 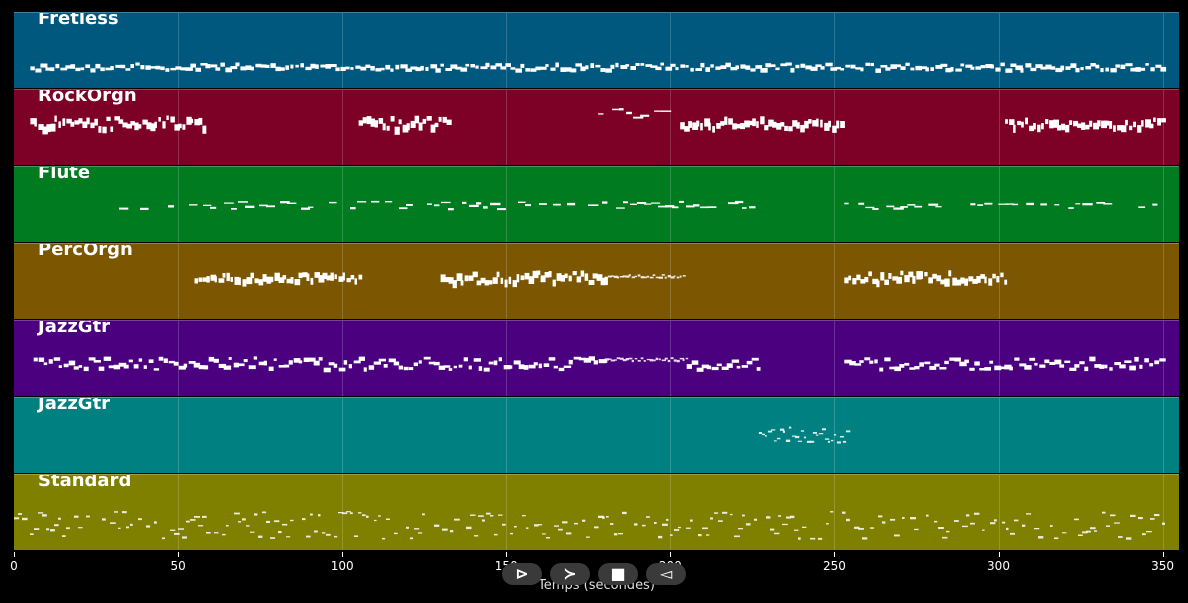 What do you see at coordinates (666, 574) in the screenshot?
I see `rewind-button: ◅` at bounding box center [666, 574].